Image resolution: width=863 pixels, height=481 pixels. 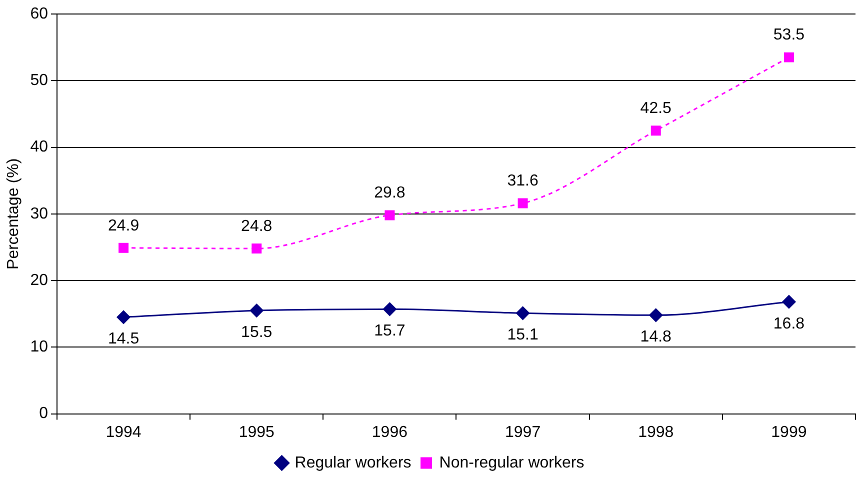 I want to click on data-label: 31.6, so click(x=522, y=181).